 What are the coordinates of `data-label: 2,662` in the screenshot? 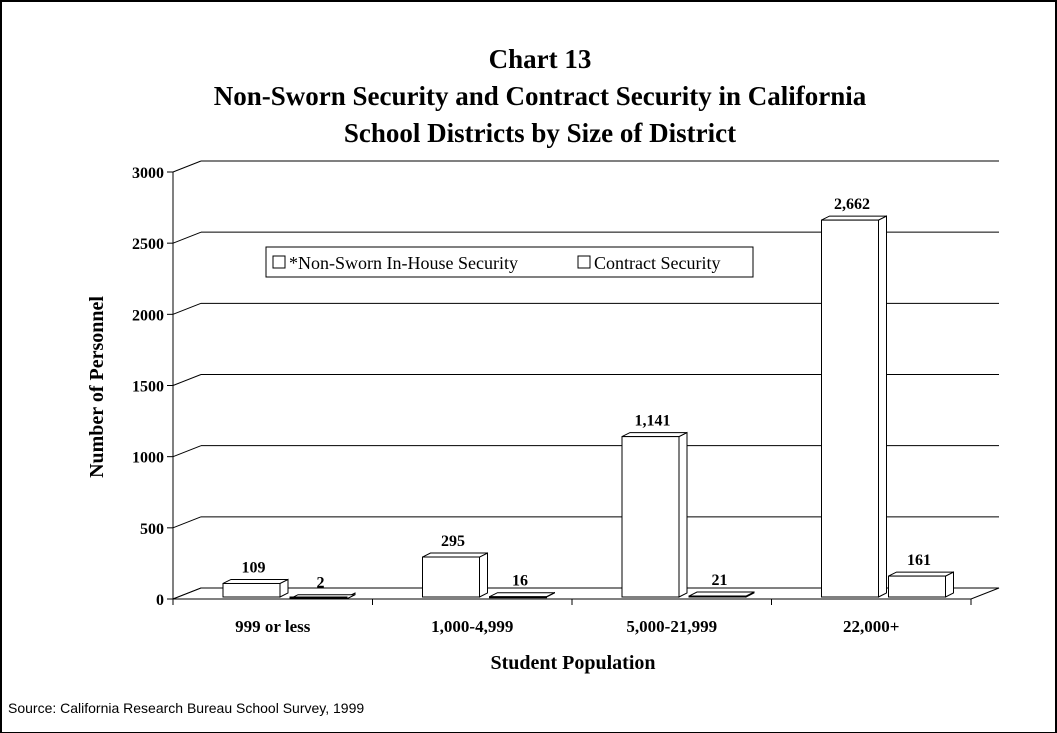 It's located at (852, 204).